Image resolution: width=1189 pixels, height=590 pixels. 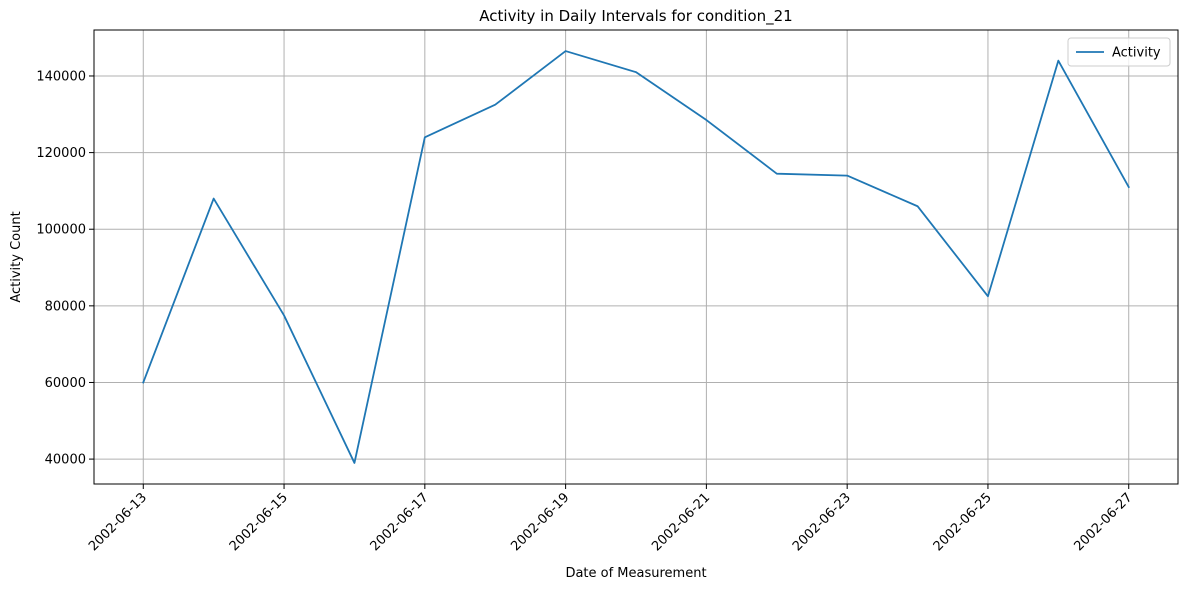 What do you see at coordinates (61, 153) in the screenshot?
I see `y-tick-label: 120000` at bounding box center [61, 153].